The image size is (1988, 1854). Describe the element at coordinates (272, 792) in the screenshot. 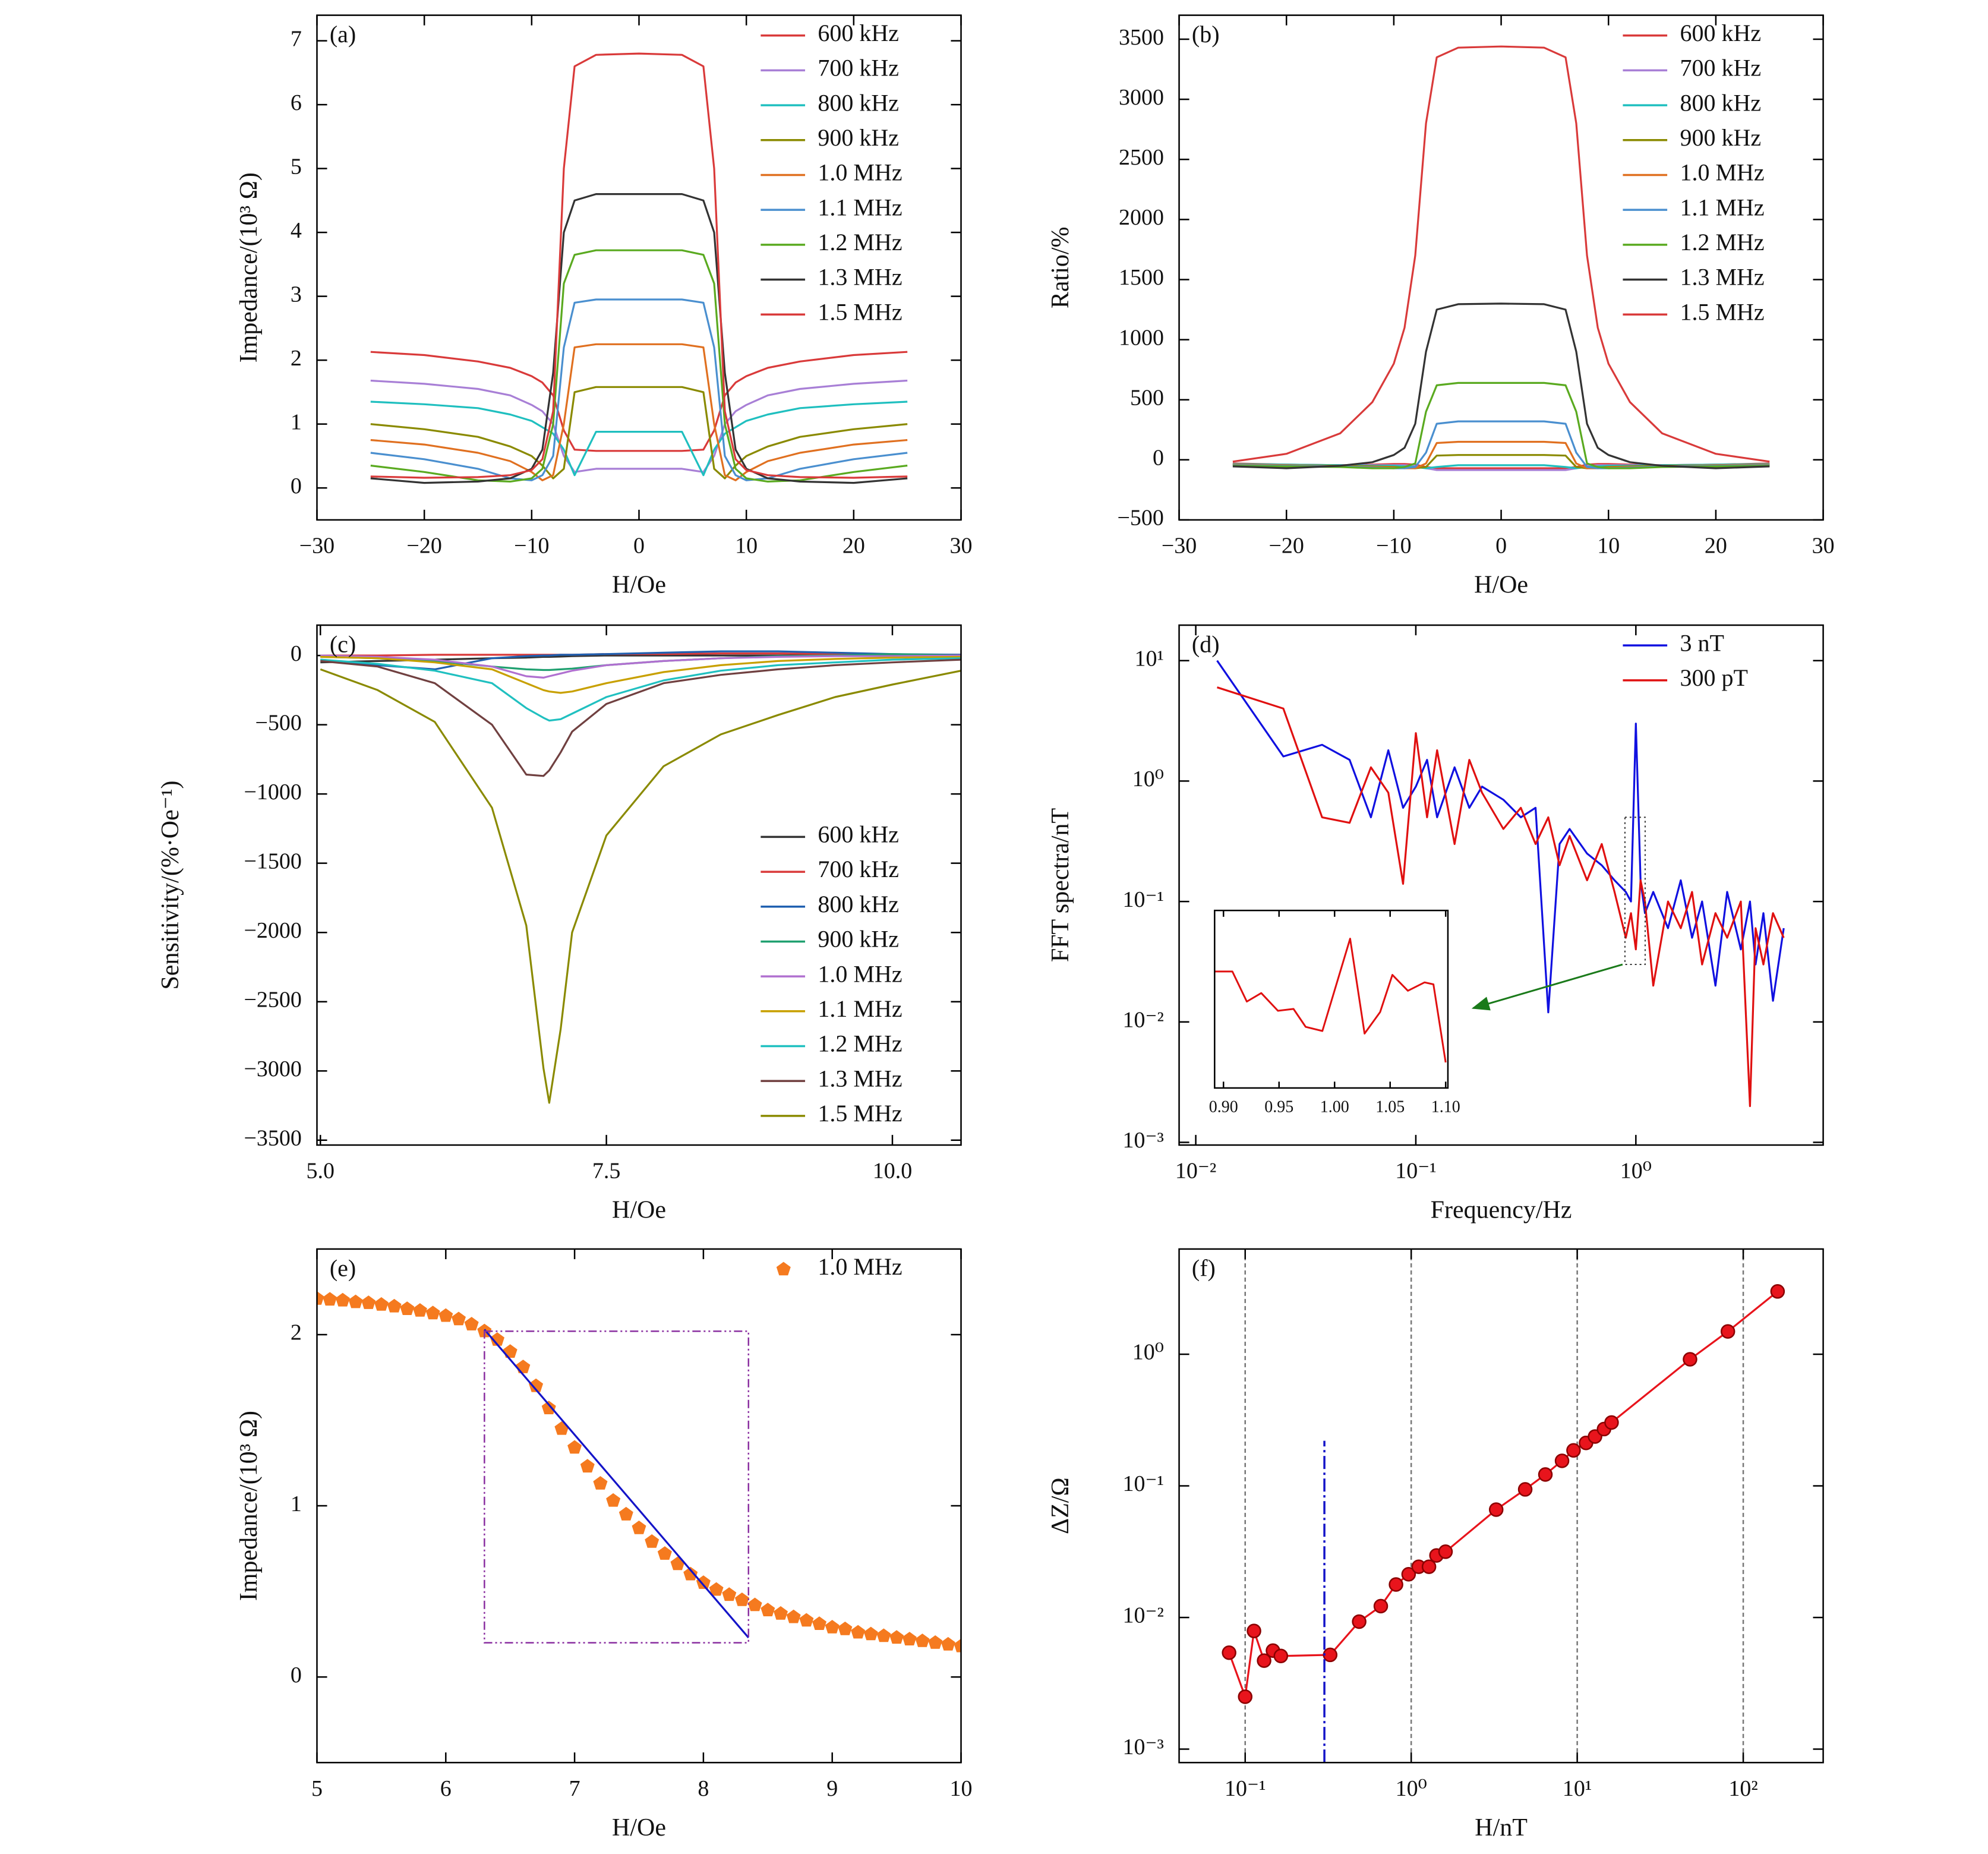

I see `y-tick-label: −1000` at that location.